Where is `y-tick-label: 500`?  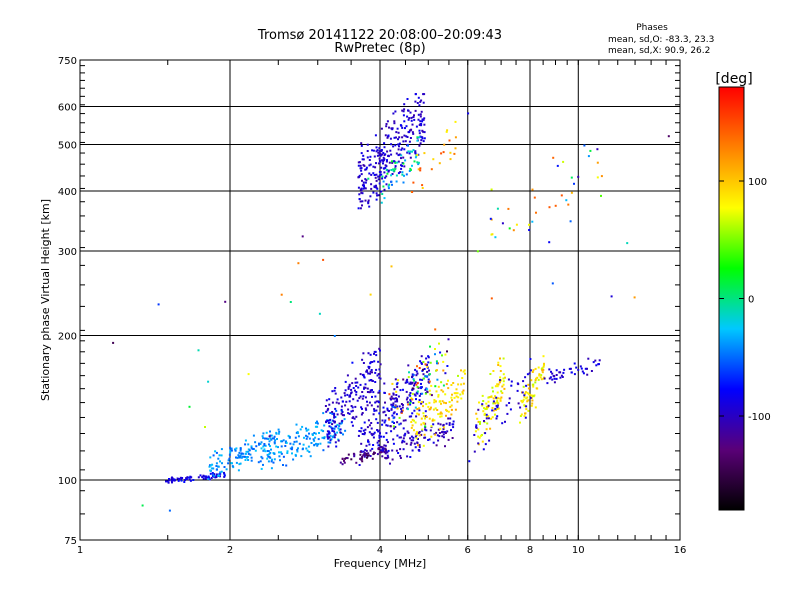 y-tick-label: 500 is located at coordinates (67, 146).